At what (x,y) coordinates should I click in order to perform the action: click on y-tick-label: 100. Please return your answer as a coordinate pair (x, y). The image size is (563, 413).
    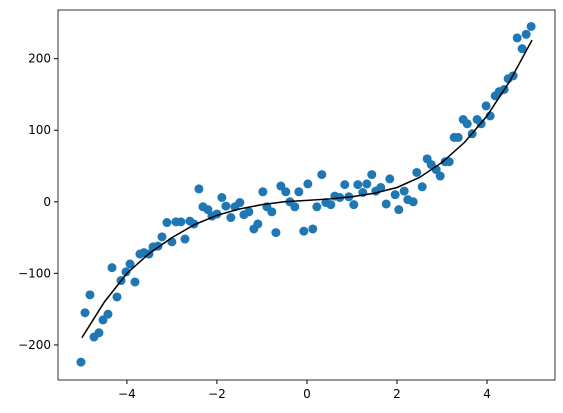
    Looking at the image, I should click on (39, 130).